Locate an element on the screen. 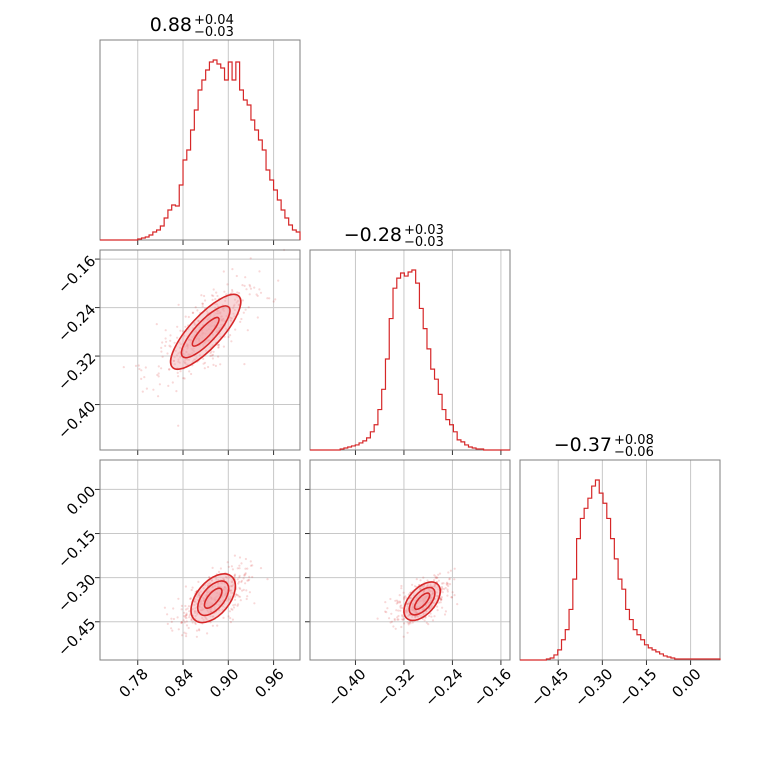 This screenshot has width=760, height=760. ytick-label-1-0: −0.40 is located at coordinates (76, 419).